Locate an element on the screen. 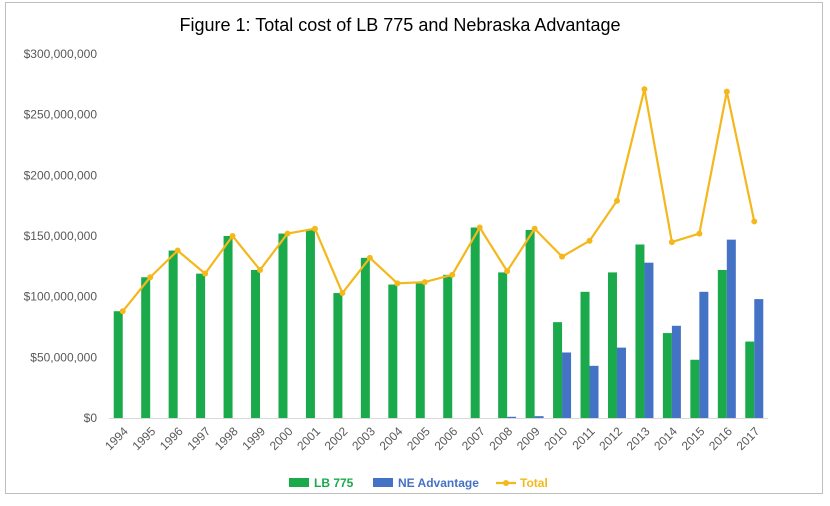 Image resolution: width=830 pixels, height=506 pixels. x-tick-label: 2009 is located at coordinates (528, 438).